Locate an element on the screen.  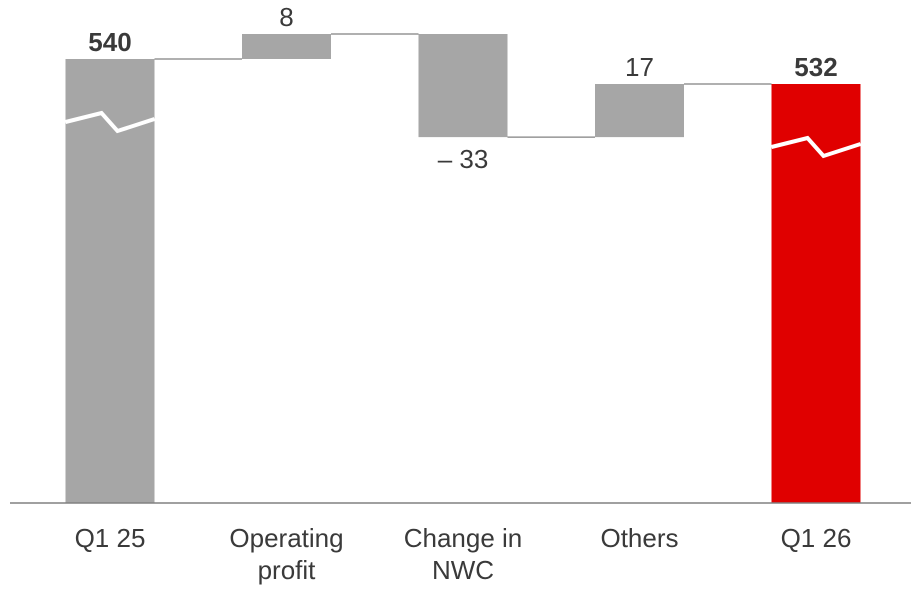
value-label: 8 is located at coordinates (286, 17).